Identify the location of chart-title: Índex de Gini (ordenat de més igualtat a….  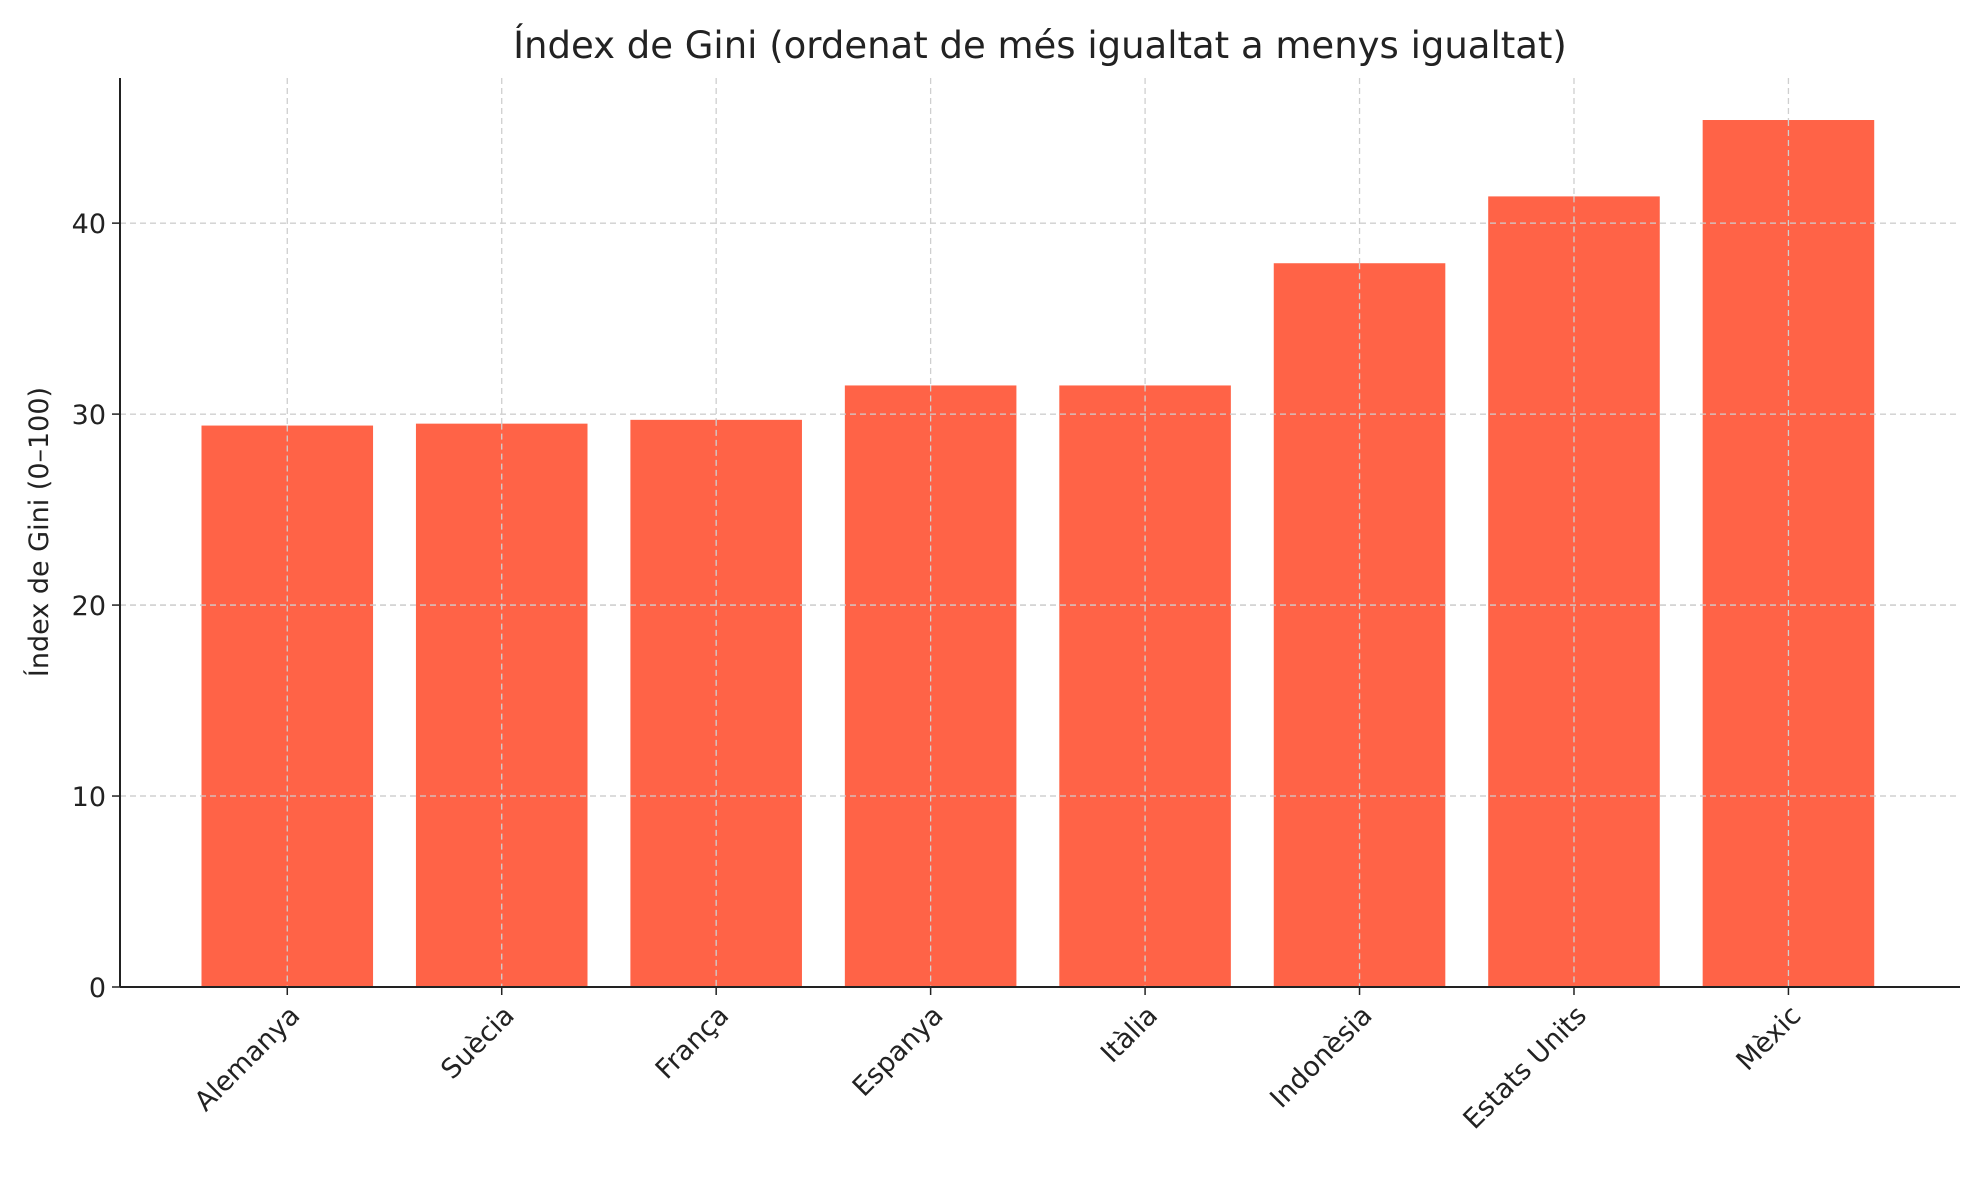
(1040, 45).